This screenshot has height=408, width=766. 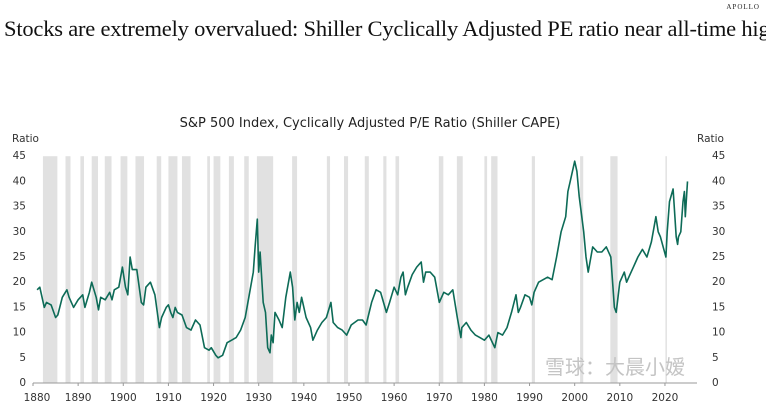 What do you see at coordinates (439, 398) in the screenshot?
I see `x-tick-label: 1970` at bounding box center [439, 398].